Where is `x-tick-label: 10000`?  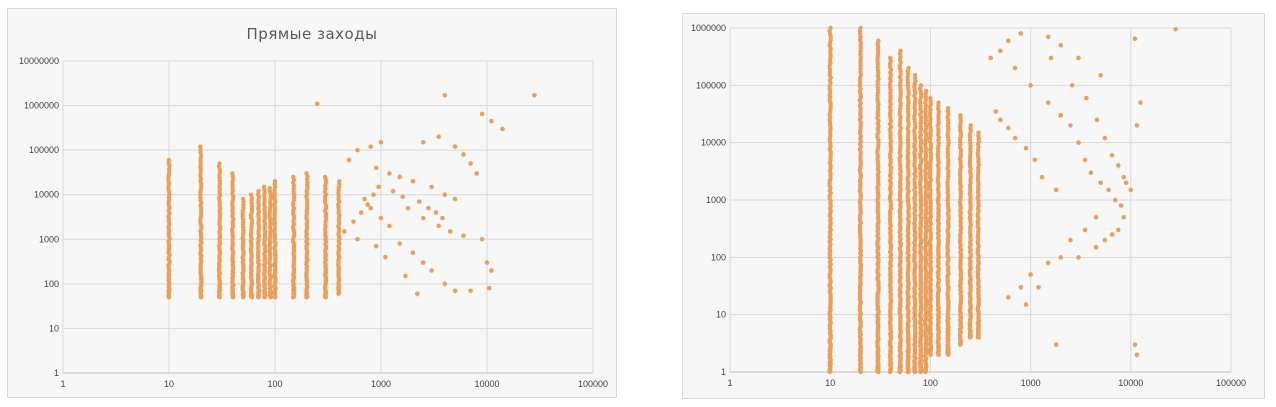 x-tick-label: 10000 is located at coordinates (486, 384).